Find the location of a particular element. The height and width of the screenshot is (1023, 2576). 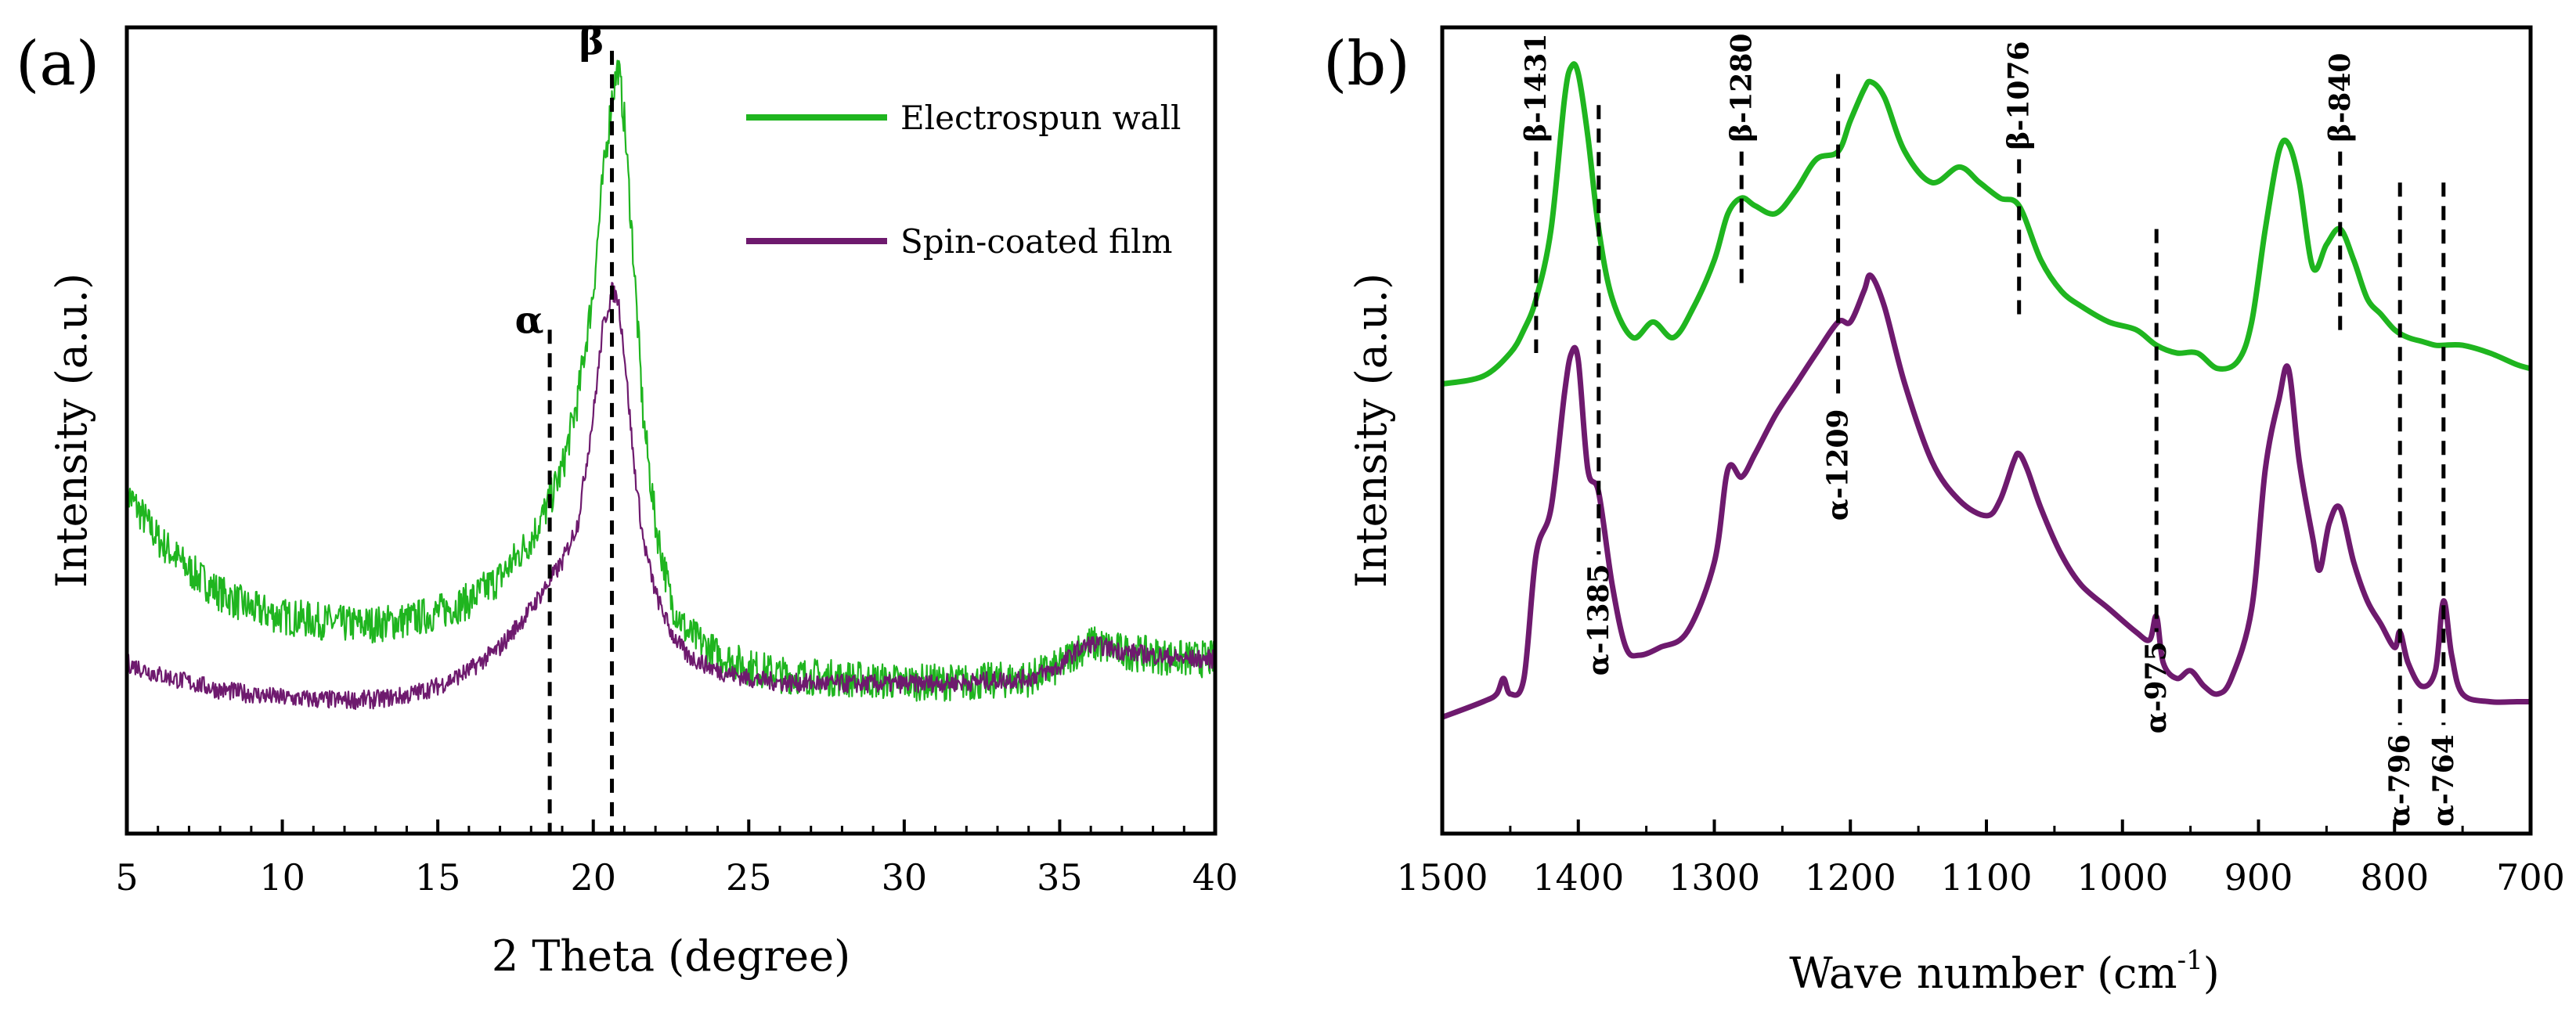

panel-b-x-axis-title: Wave number (cm-1) is located at coordinates (2004, 971).